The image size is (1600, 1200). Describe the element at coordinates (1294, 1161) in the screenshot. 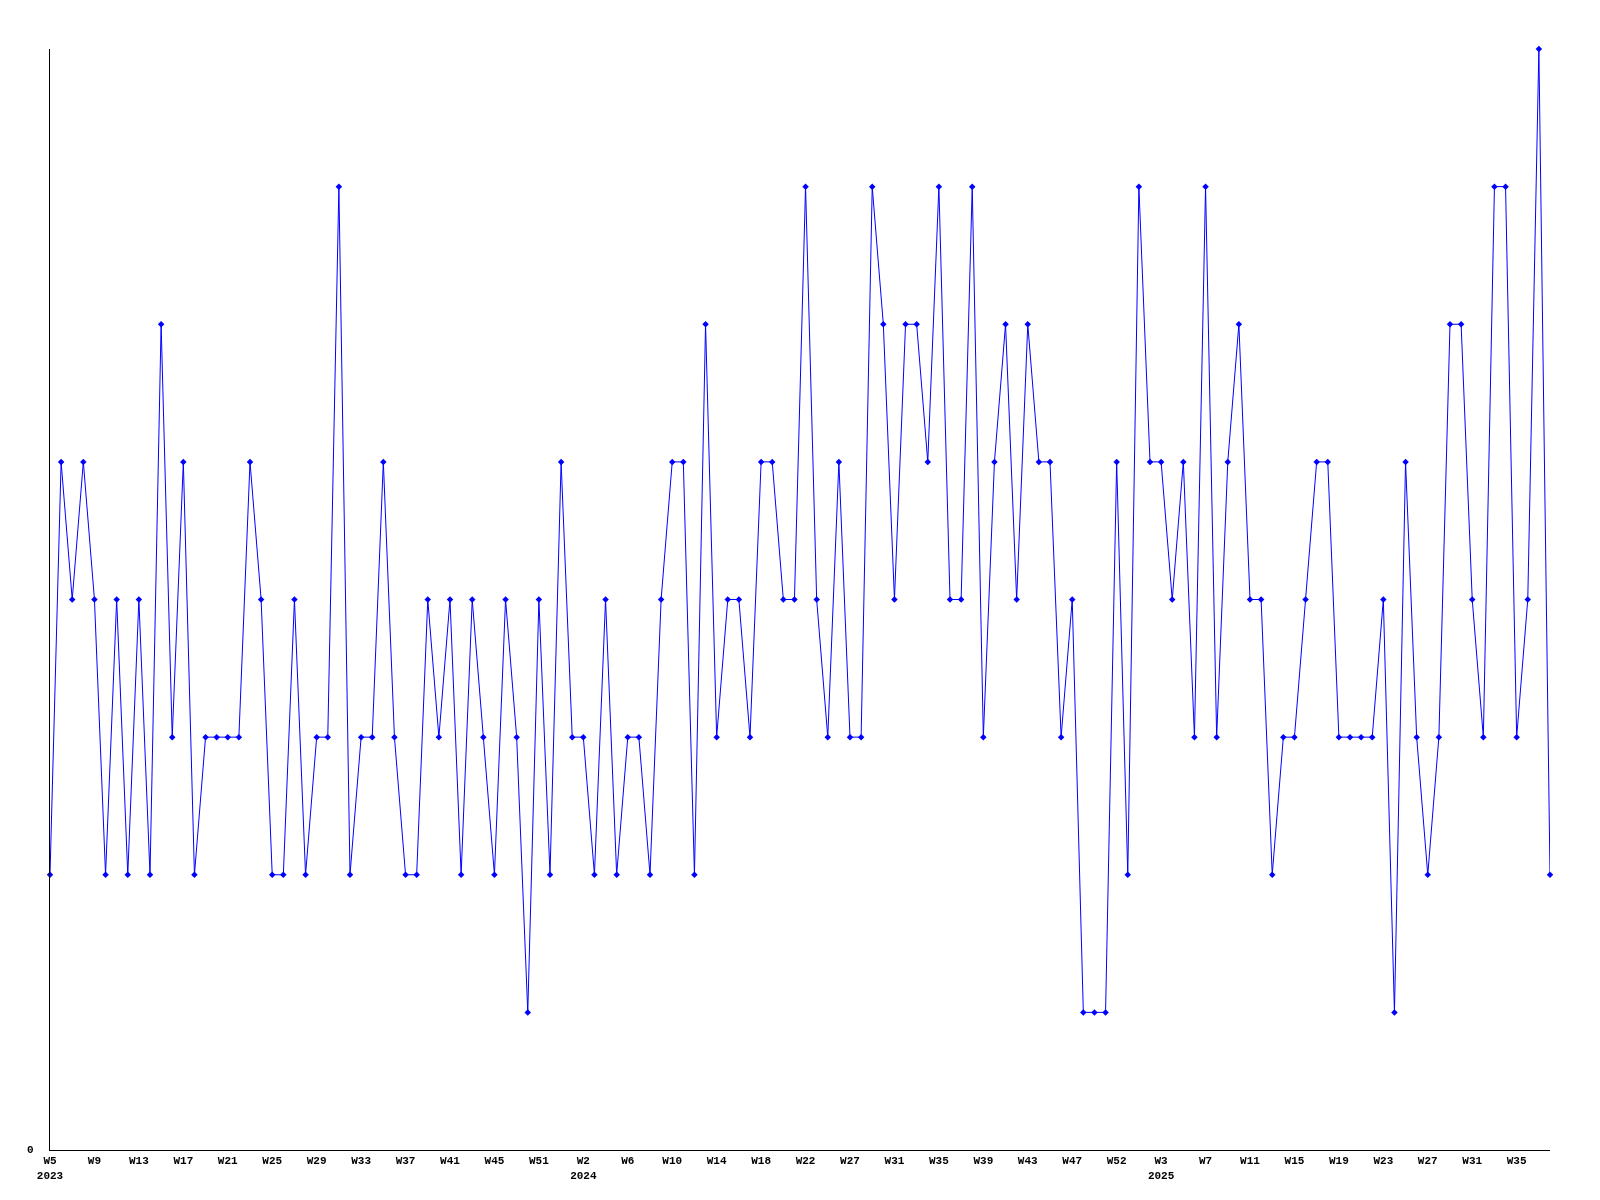

I see `x-tick-label: W15` at that location.